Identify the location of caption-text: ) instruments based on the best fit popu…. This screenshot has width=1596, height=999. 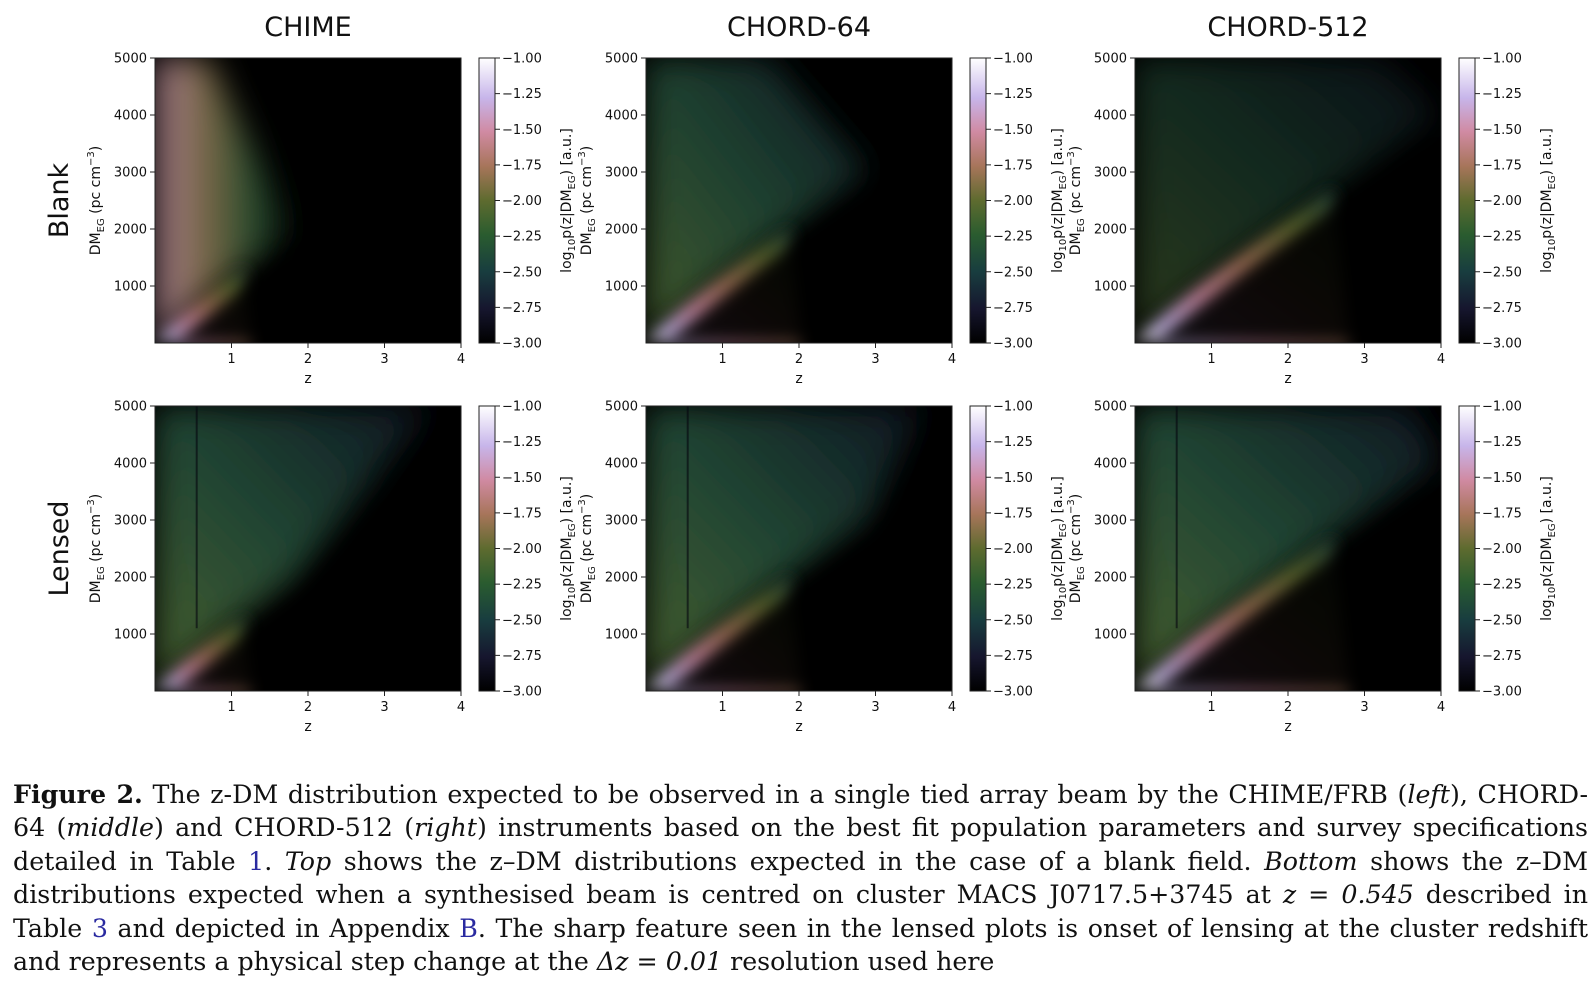
(800, 844).